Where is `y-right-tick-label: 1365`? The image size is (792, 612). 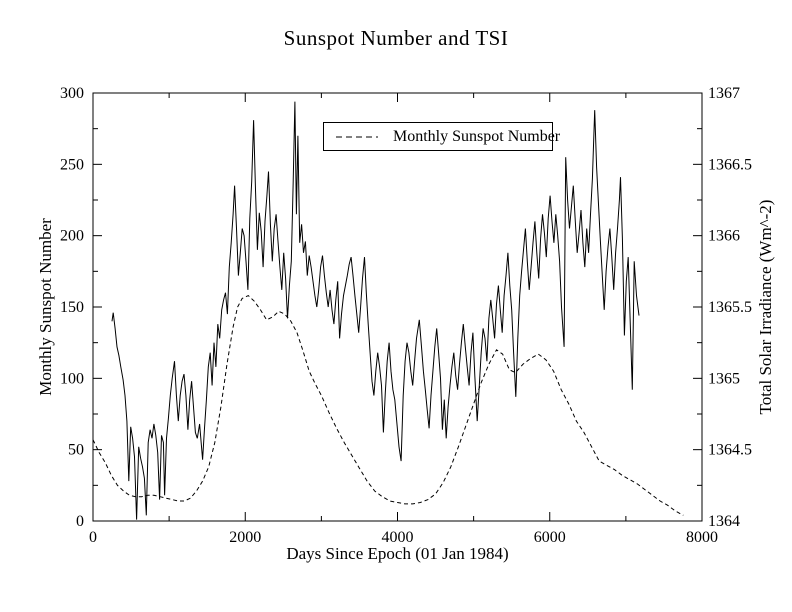
y-right-tick-label: 1365 is located at coordinates (724, 378).